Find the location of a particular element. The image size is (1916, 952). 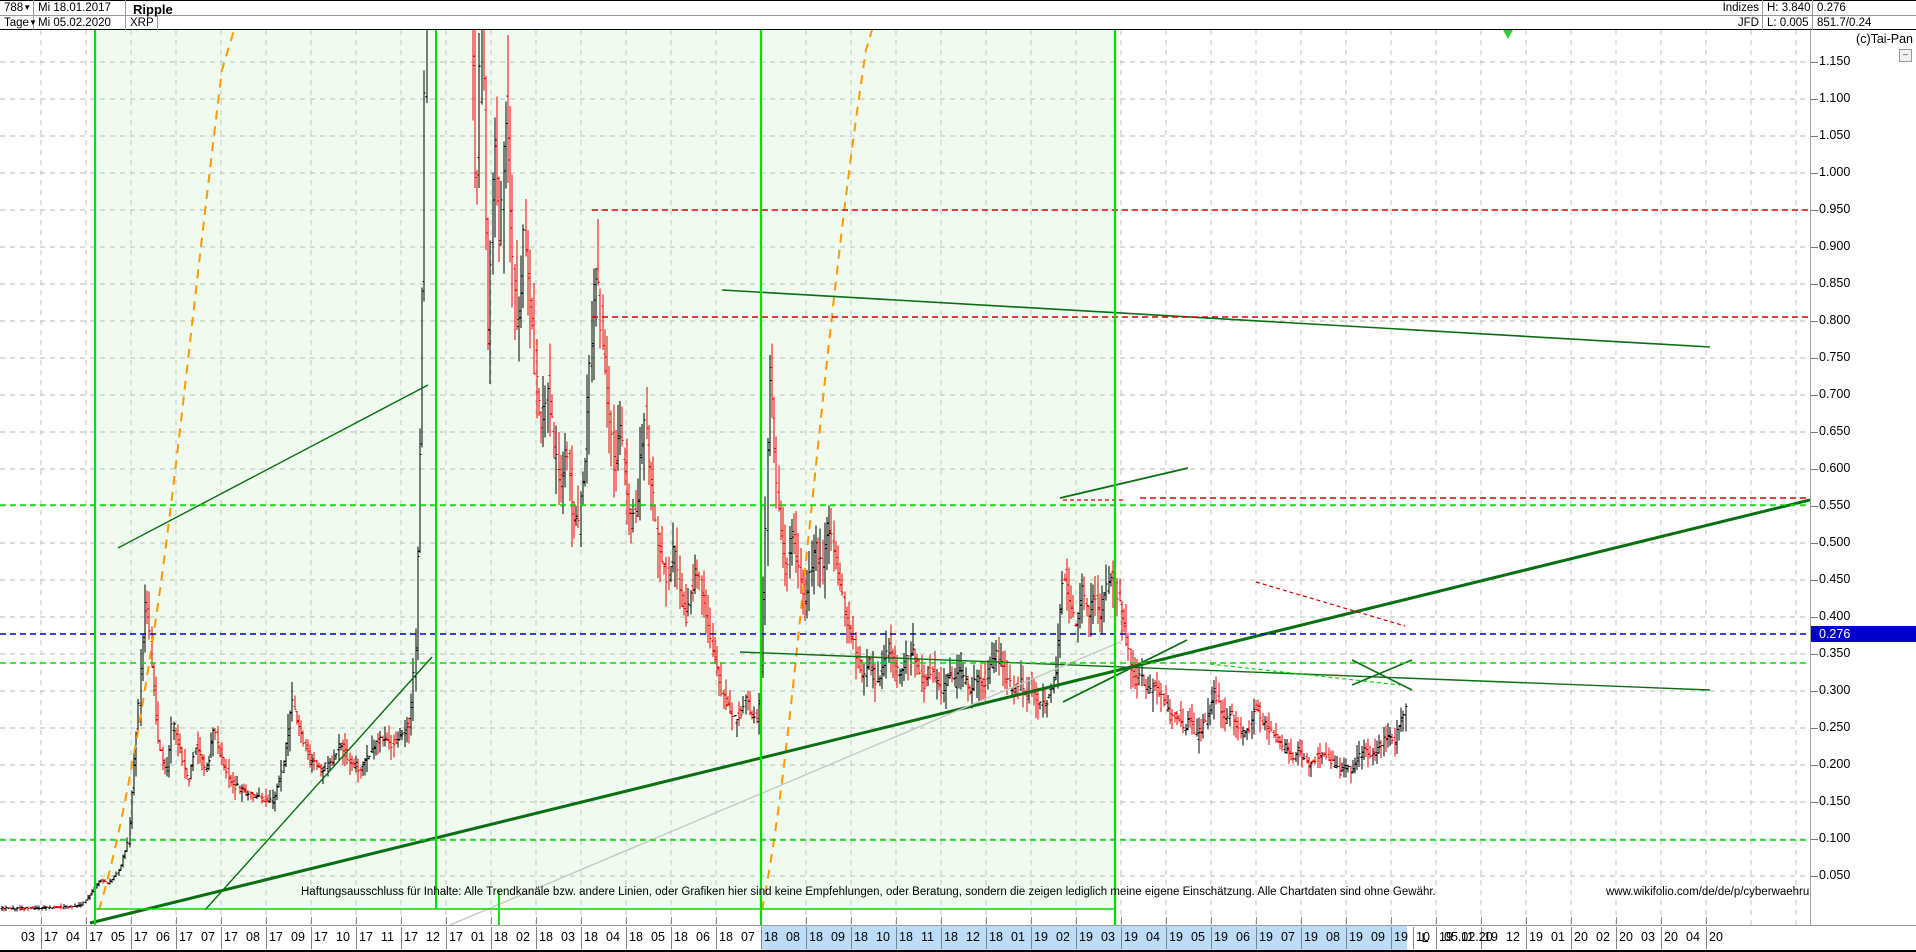

price-tick-label: 0.600 is located at coordinates (1835, 468).